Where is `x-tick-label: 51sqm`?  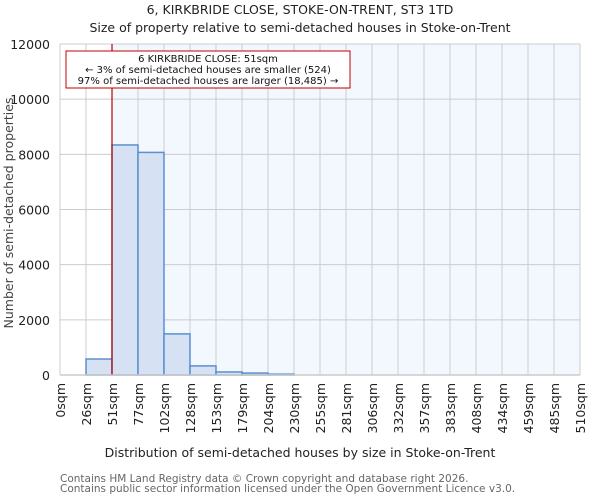
x-tick-label: 51sqm is located at coordinates (112, 404).